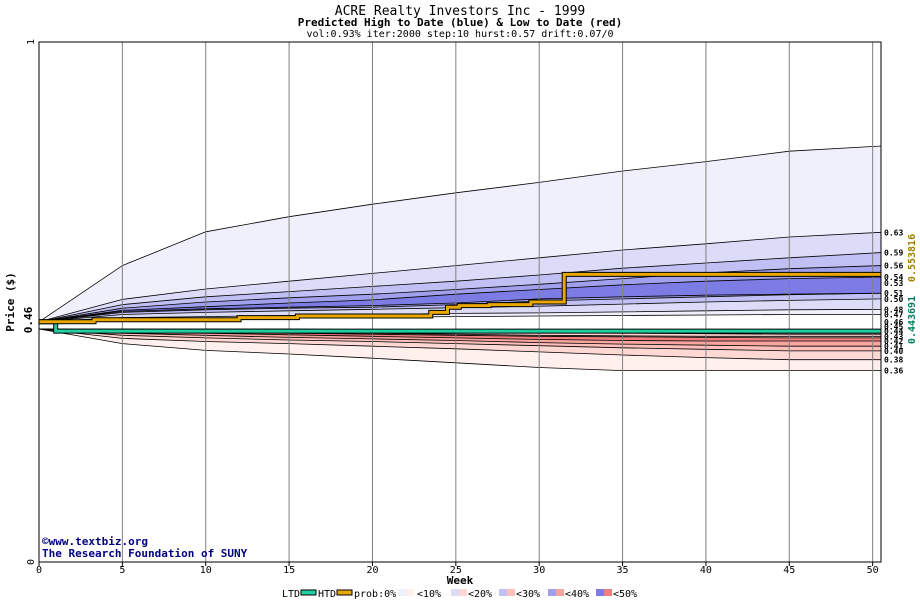 This screenshot has height=600, width=920. Describe the element at coordinates (912, 320) in the screenshot. I see `right-low-label: 0.443691` at that location.